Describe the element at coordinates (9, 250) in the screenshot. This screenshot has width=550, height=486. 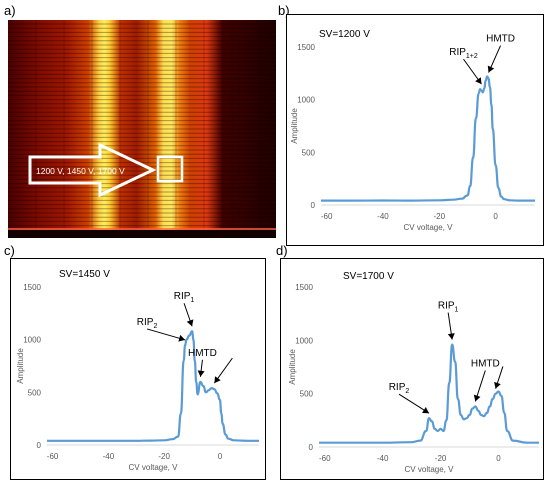
I see `panel-c-letter: c)` at that location.